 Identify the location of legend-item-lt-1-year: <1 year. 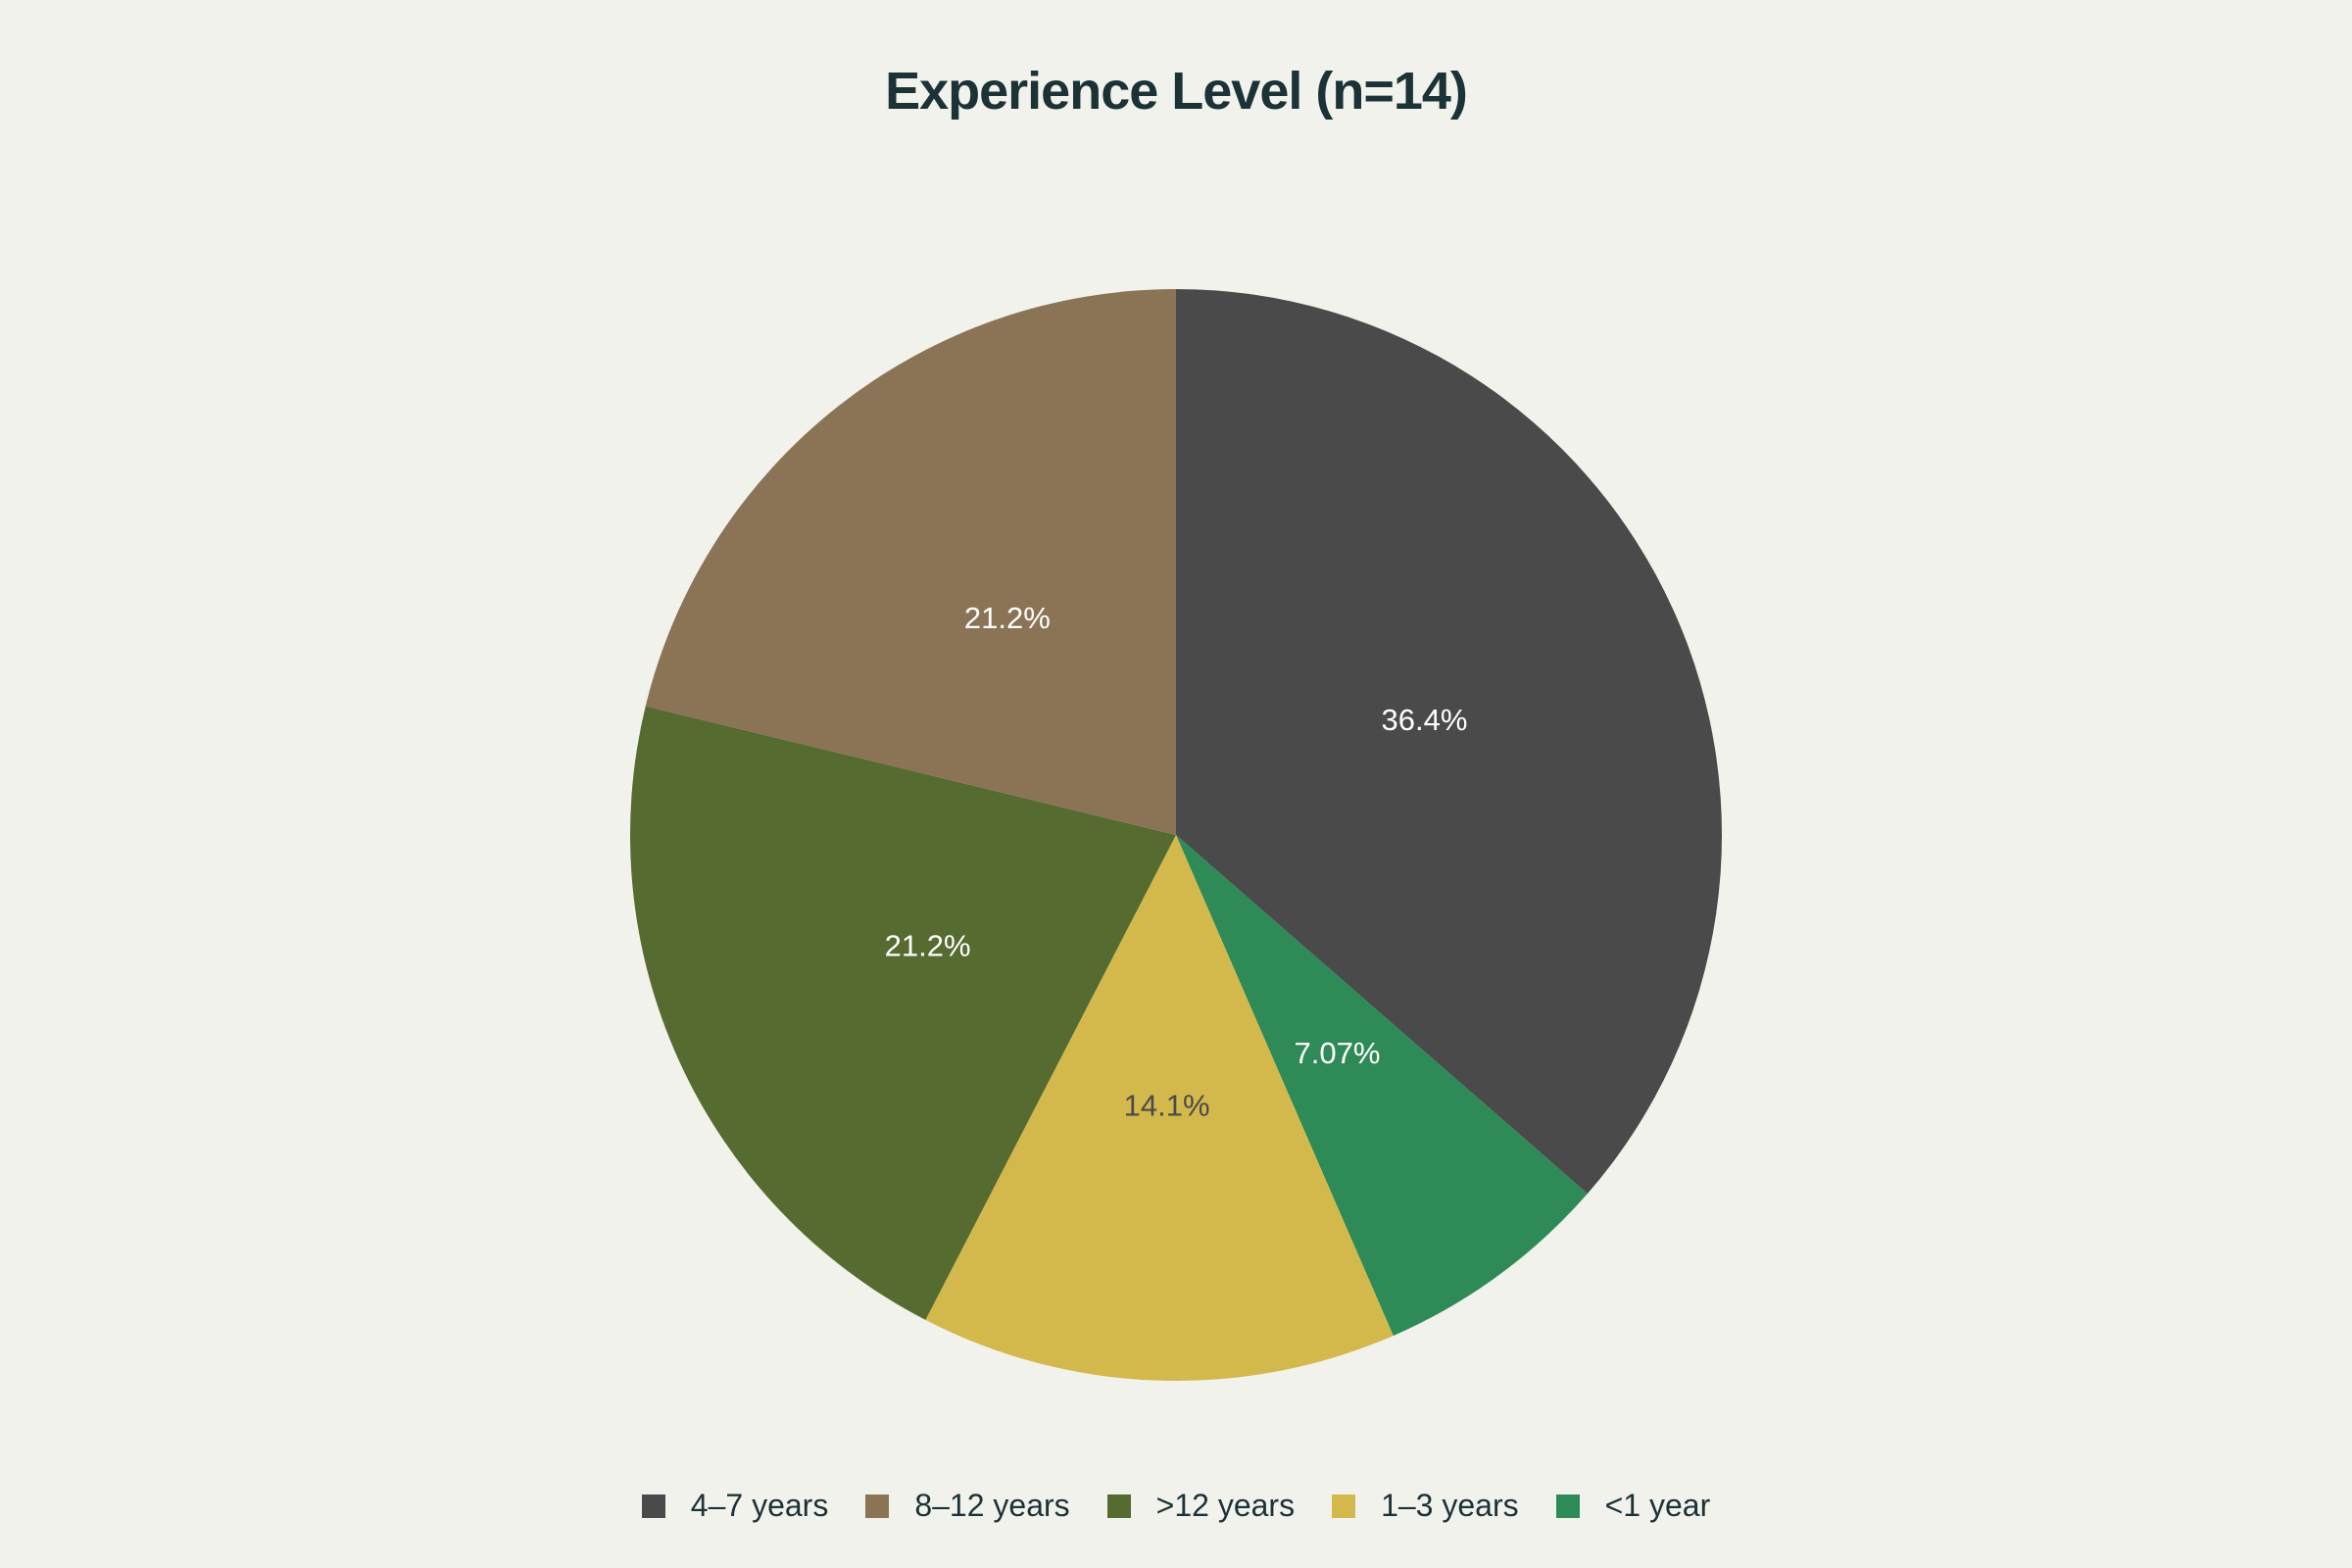
(1633, 1506).